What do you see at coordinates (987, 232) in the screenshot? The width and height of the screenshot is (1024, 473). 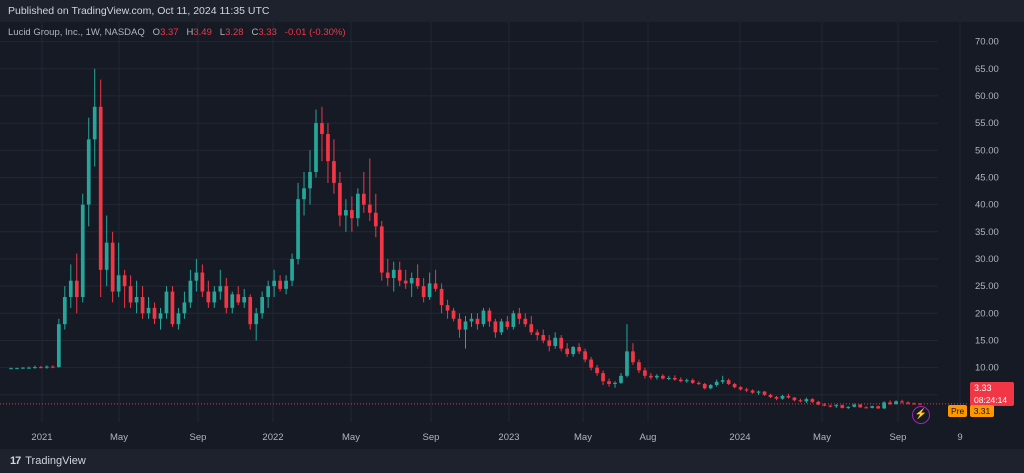 I see `y-tick-label: 35.00` at bounding box center [987, 232].